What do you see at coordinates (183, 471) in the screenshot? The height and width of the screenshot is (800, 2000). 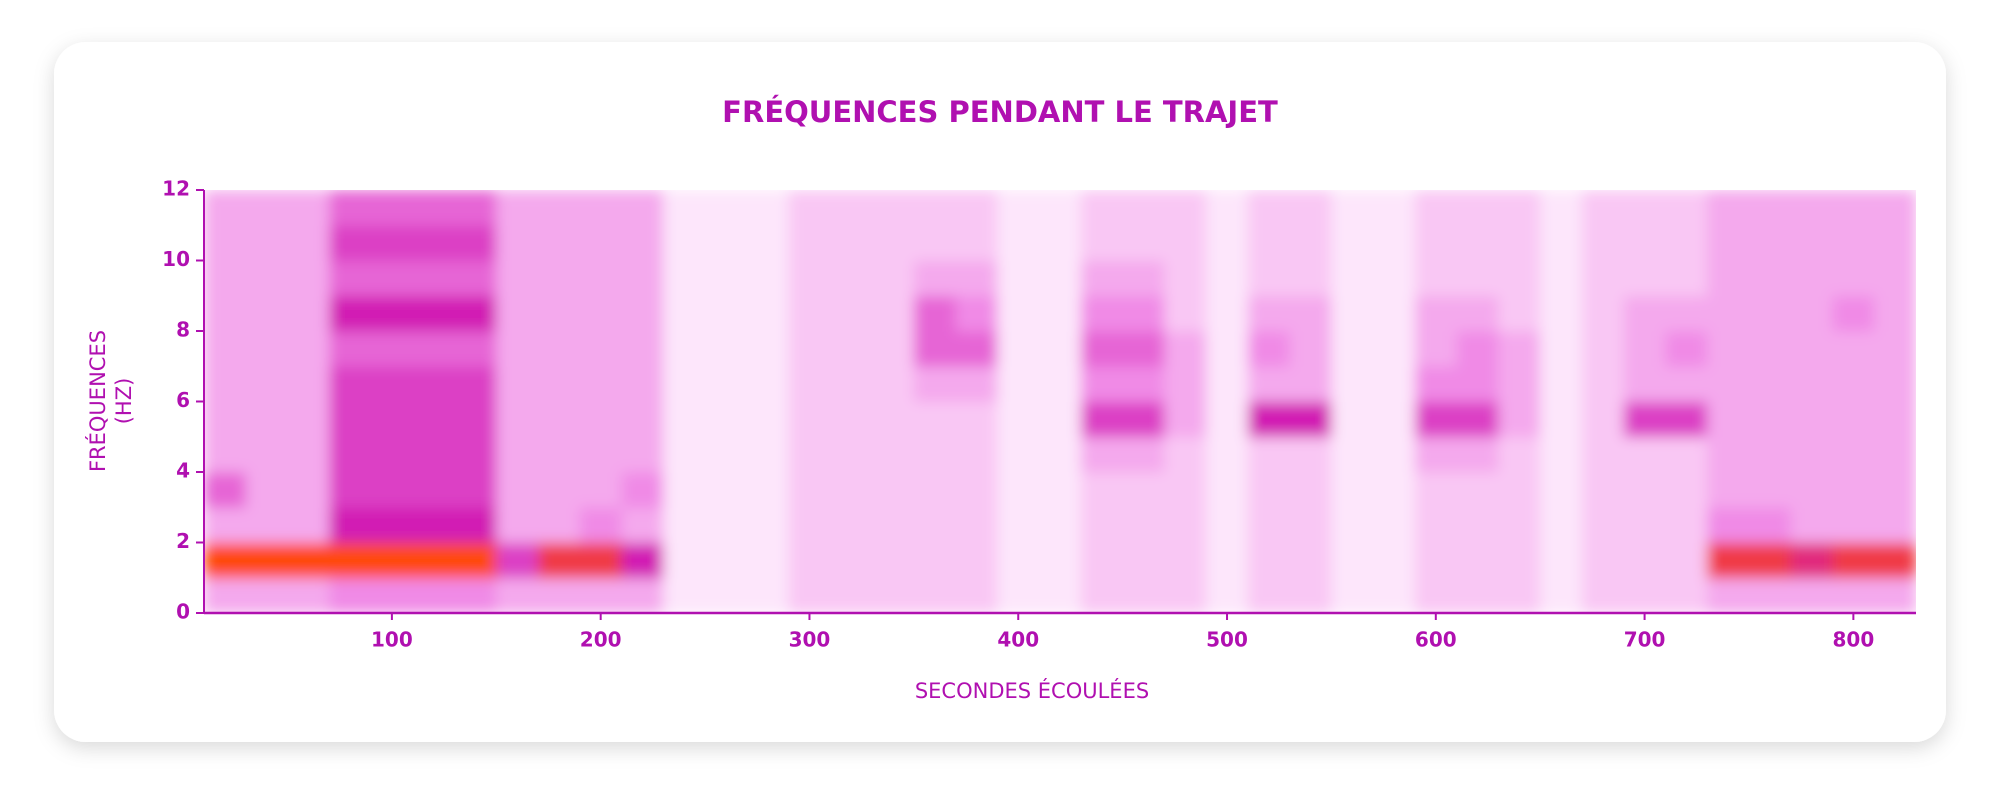 I see `y-tick-label: 4` at bounding box center [183, 471].